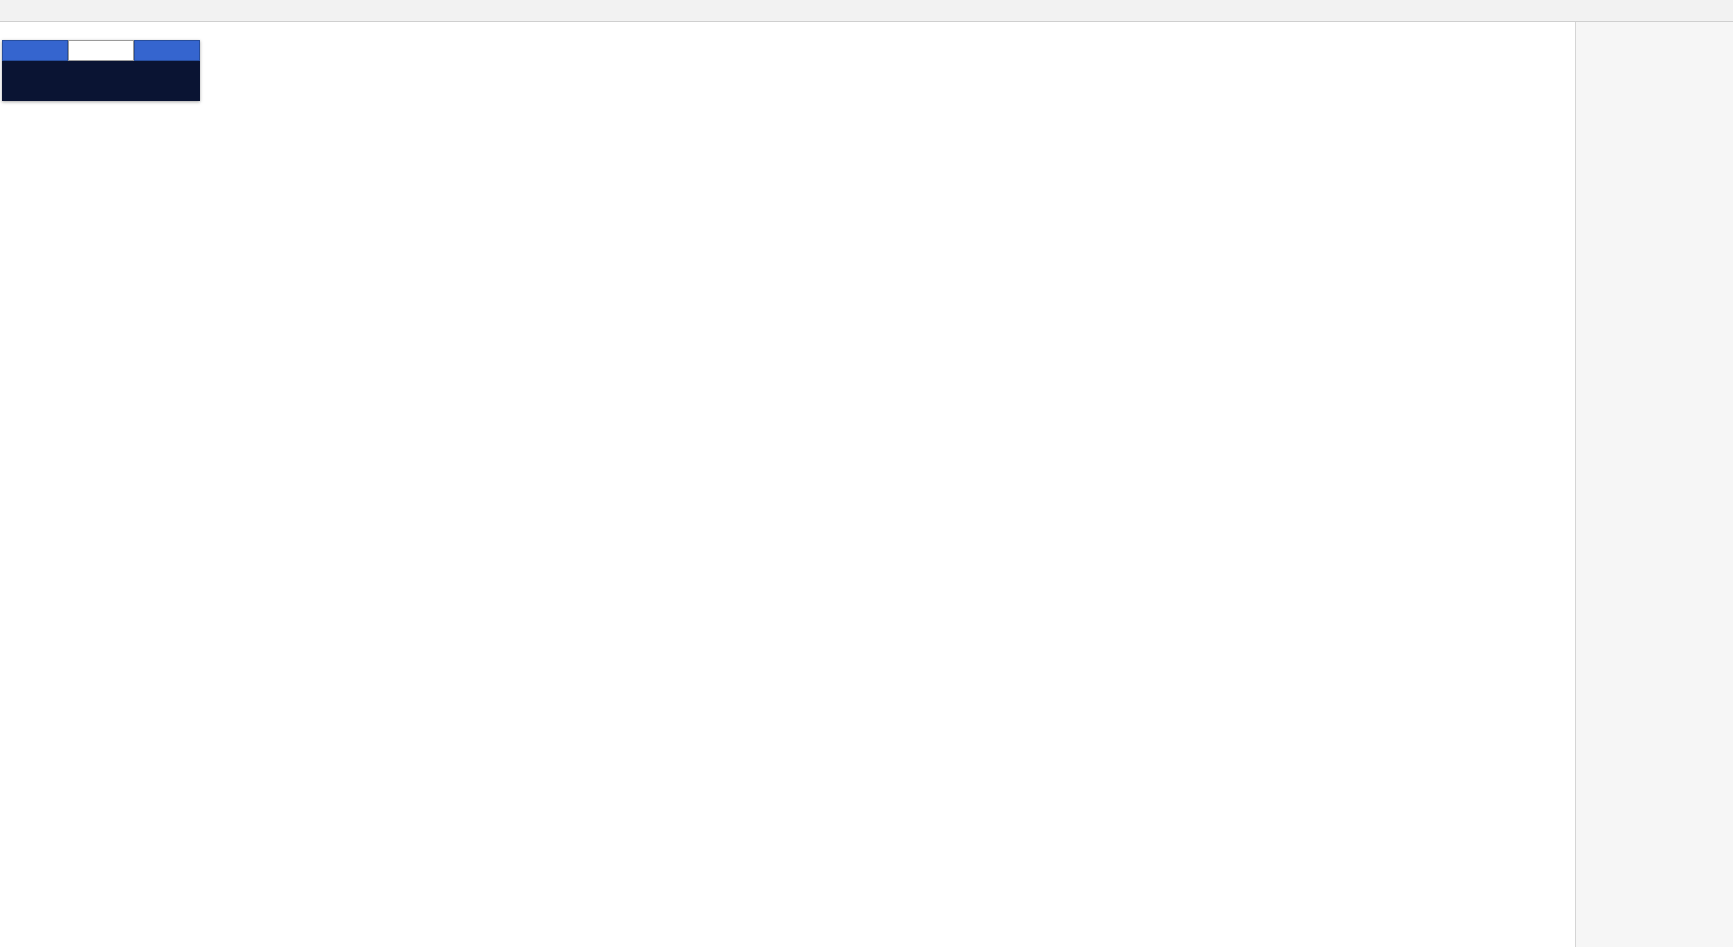 Image resolution: width=1733 pixels, height=947 pixels. I want to click on buy-price, so click(150, 81).